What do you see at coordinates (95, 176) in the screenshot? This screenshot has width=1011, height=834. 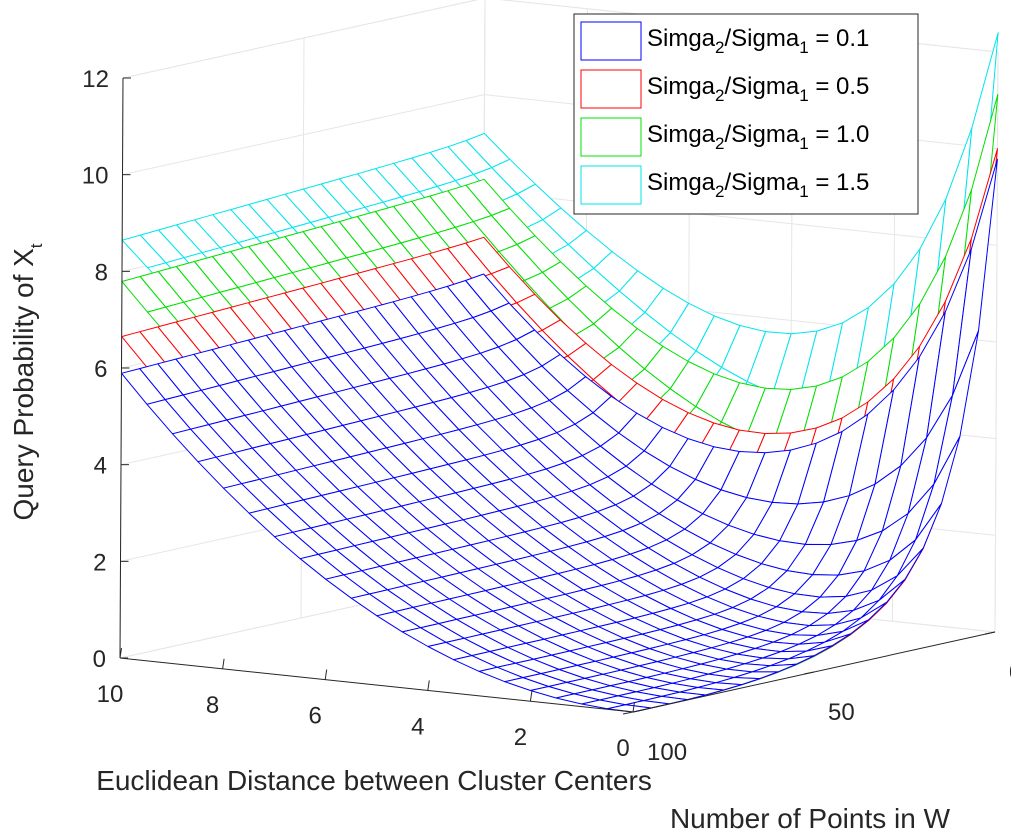 I see `z-tick-label: 10` at bounding box center [95, 176].